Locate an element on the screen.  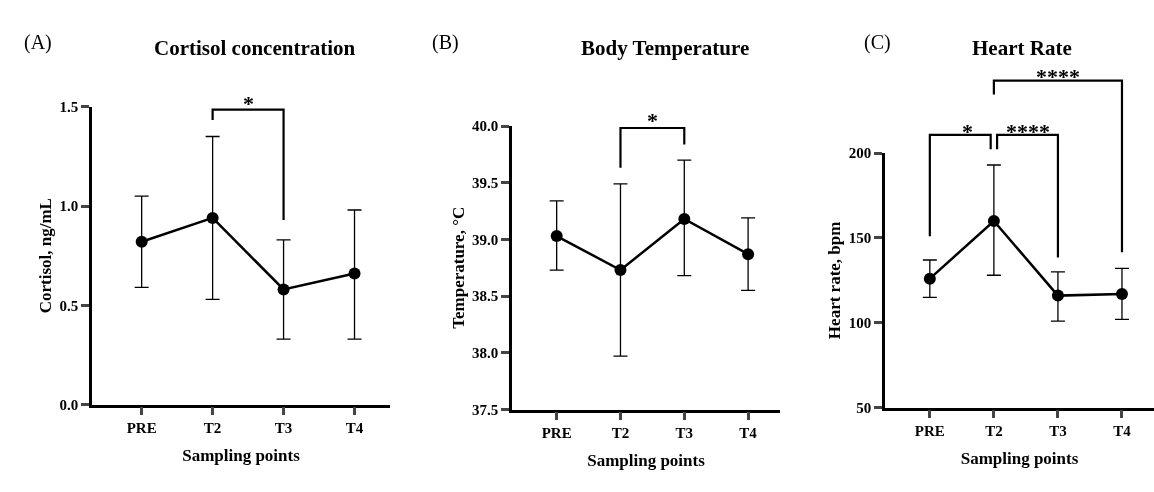
y-axis-title: Temperature, °C is located at coordinates (458, 267).